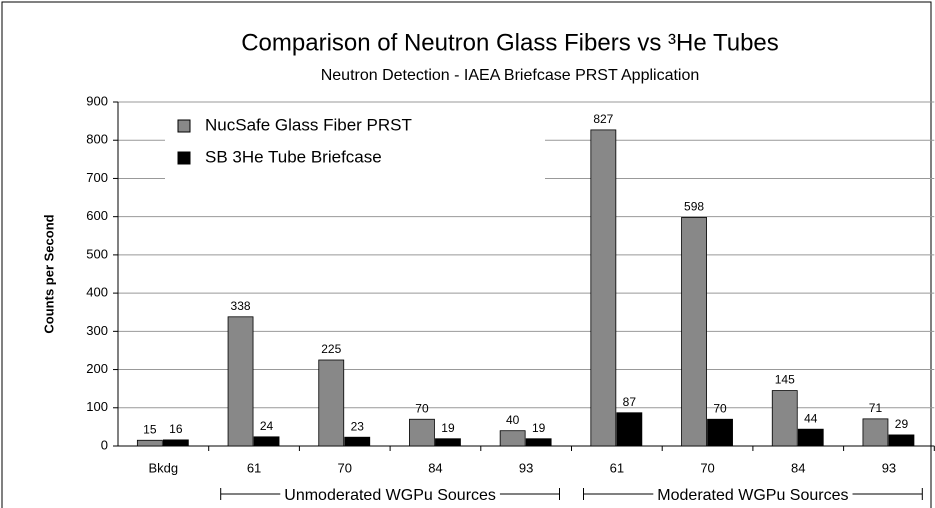 The width and height of the screenshot is (935, 508). I want to click on data-label: 145, so click(785, 380).